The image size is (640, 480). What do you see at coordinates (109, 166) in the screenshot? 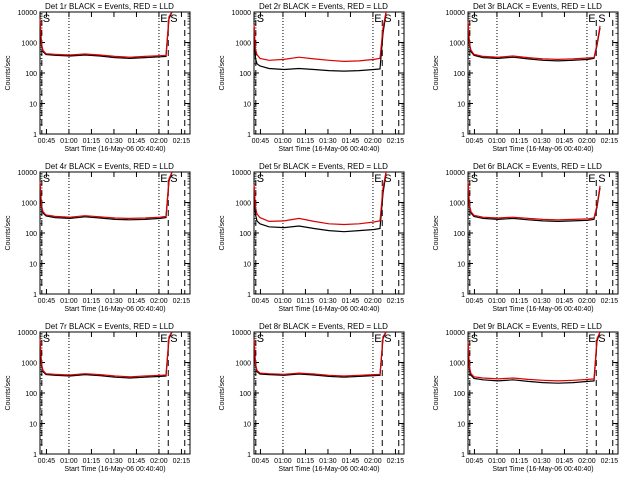
I see `panel-title: Det 4r BLACK = Events, RED = LLD` at bounding box center [109, 166].